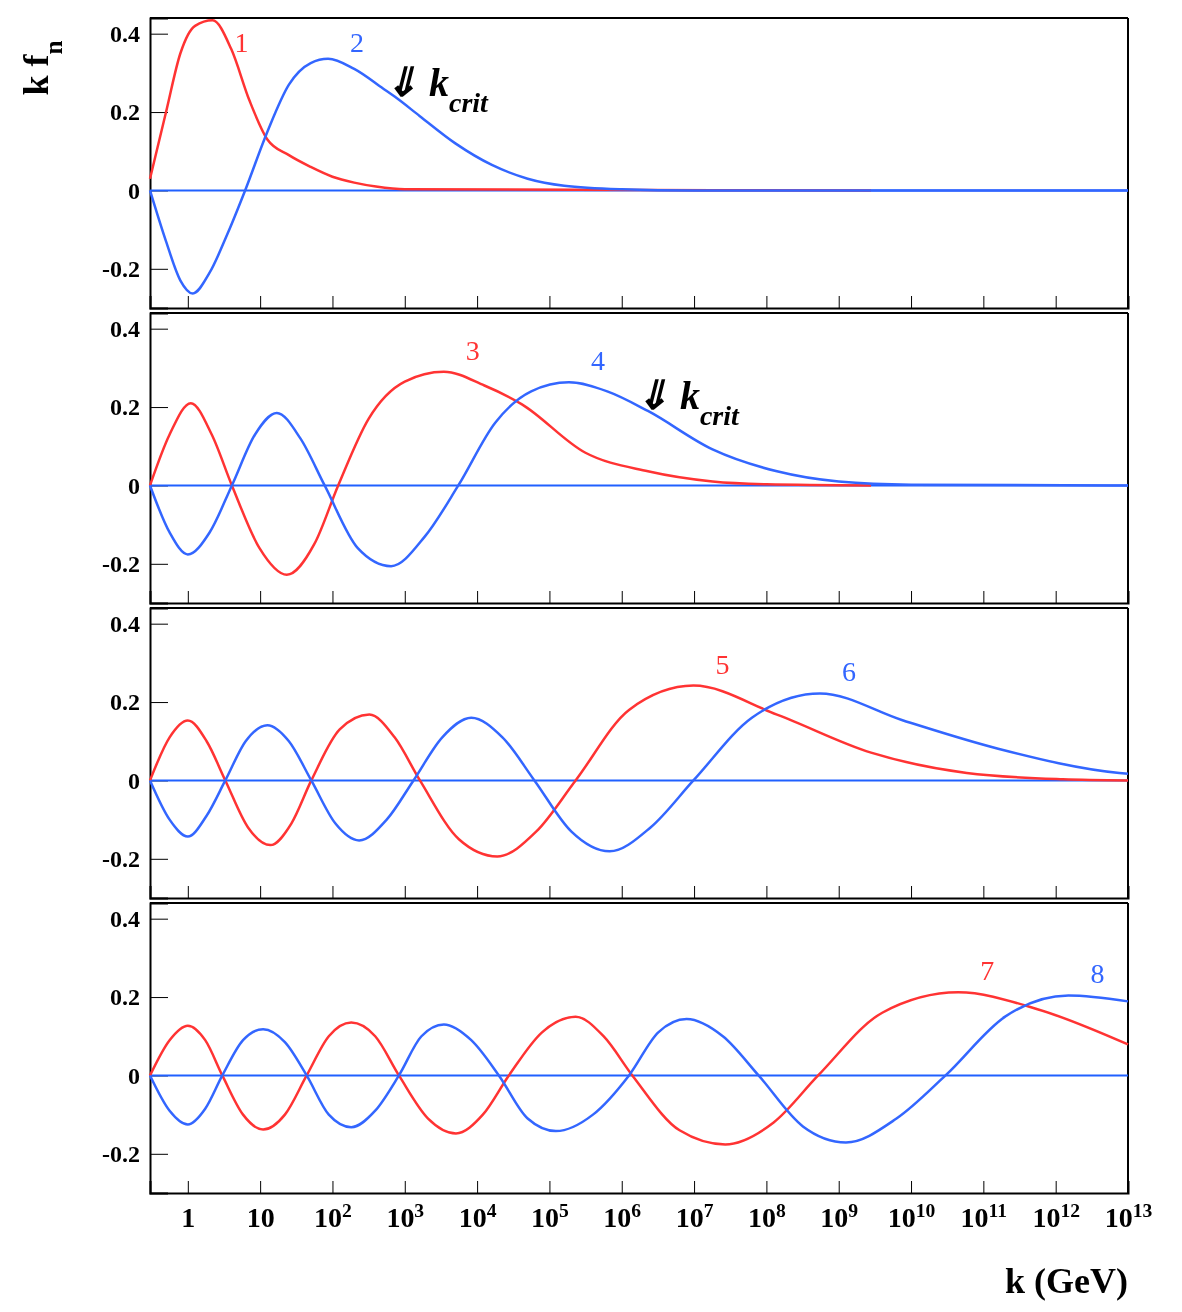 The image size is (1182, 1312). I want to click on x-tick-label: 10$^{13}$, so click(1128, 1216).